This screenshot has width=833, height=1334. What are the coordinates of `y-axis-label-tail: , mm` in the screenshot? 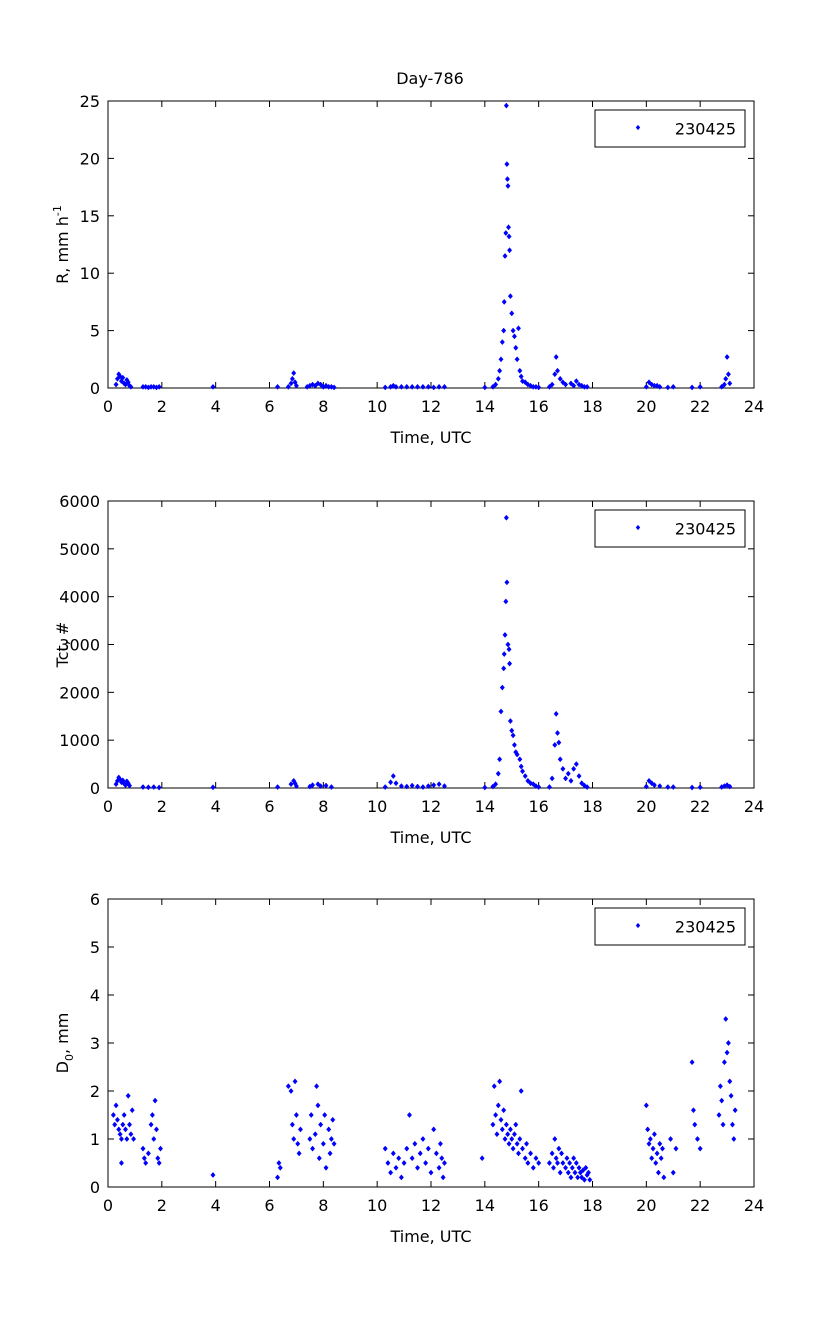 It's located at (62, 1033).